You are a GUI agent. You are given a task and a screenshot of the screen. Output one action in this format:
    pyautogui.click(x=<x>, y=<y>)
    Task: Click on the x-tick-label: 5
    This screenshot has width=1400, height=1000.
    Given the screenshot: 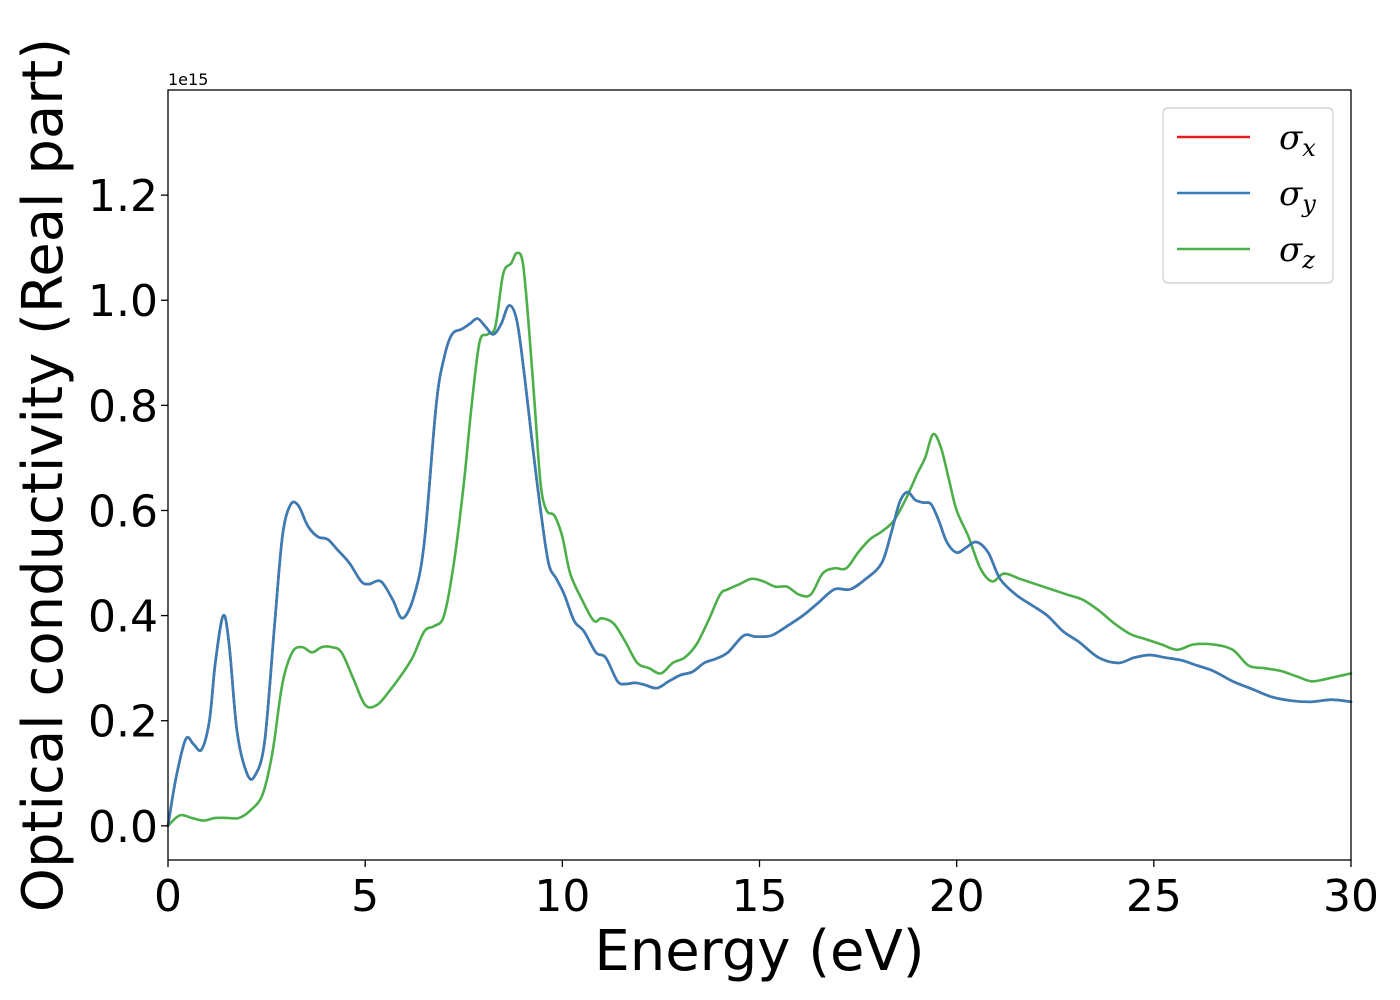 What is the action you would take?
    pyautogui.click(x=365, y=896)
    